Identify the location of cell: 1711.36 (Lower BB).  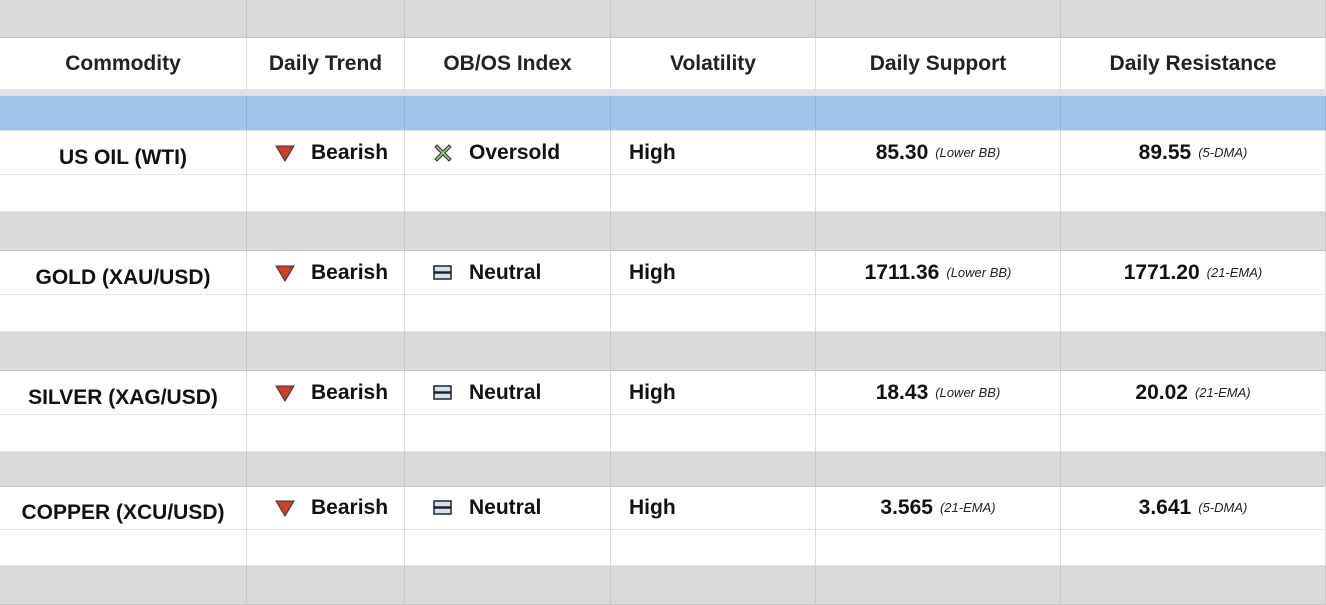
(938, 273).